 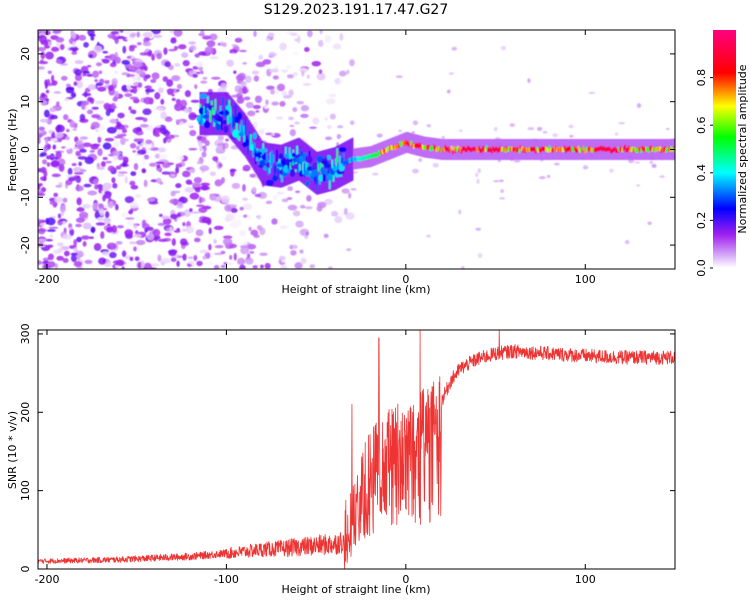 I want to click on snr-y-tick-label: 200, so click(x=25, y=412).